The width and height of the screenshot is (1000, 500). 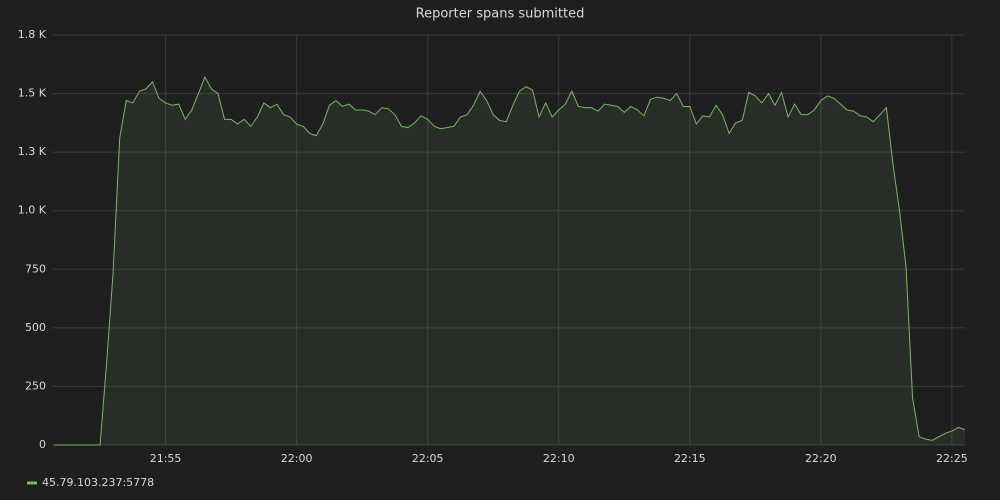 What do you see at coordinates (166, 458) in the screenshot?
I see `x-tick-label: 21:55` at bounding box center [166, 458].